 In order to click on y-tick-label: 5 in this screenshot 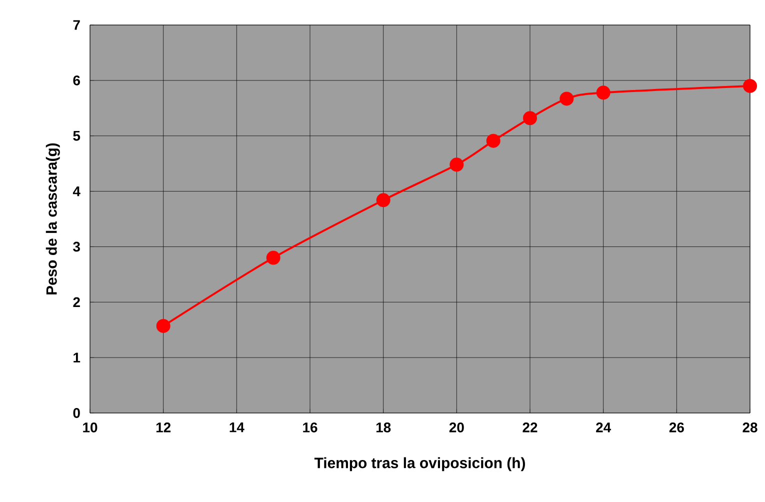, I will do `click(76, 135)`.